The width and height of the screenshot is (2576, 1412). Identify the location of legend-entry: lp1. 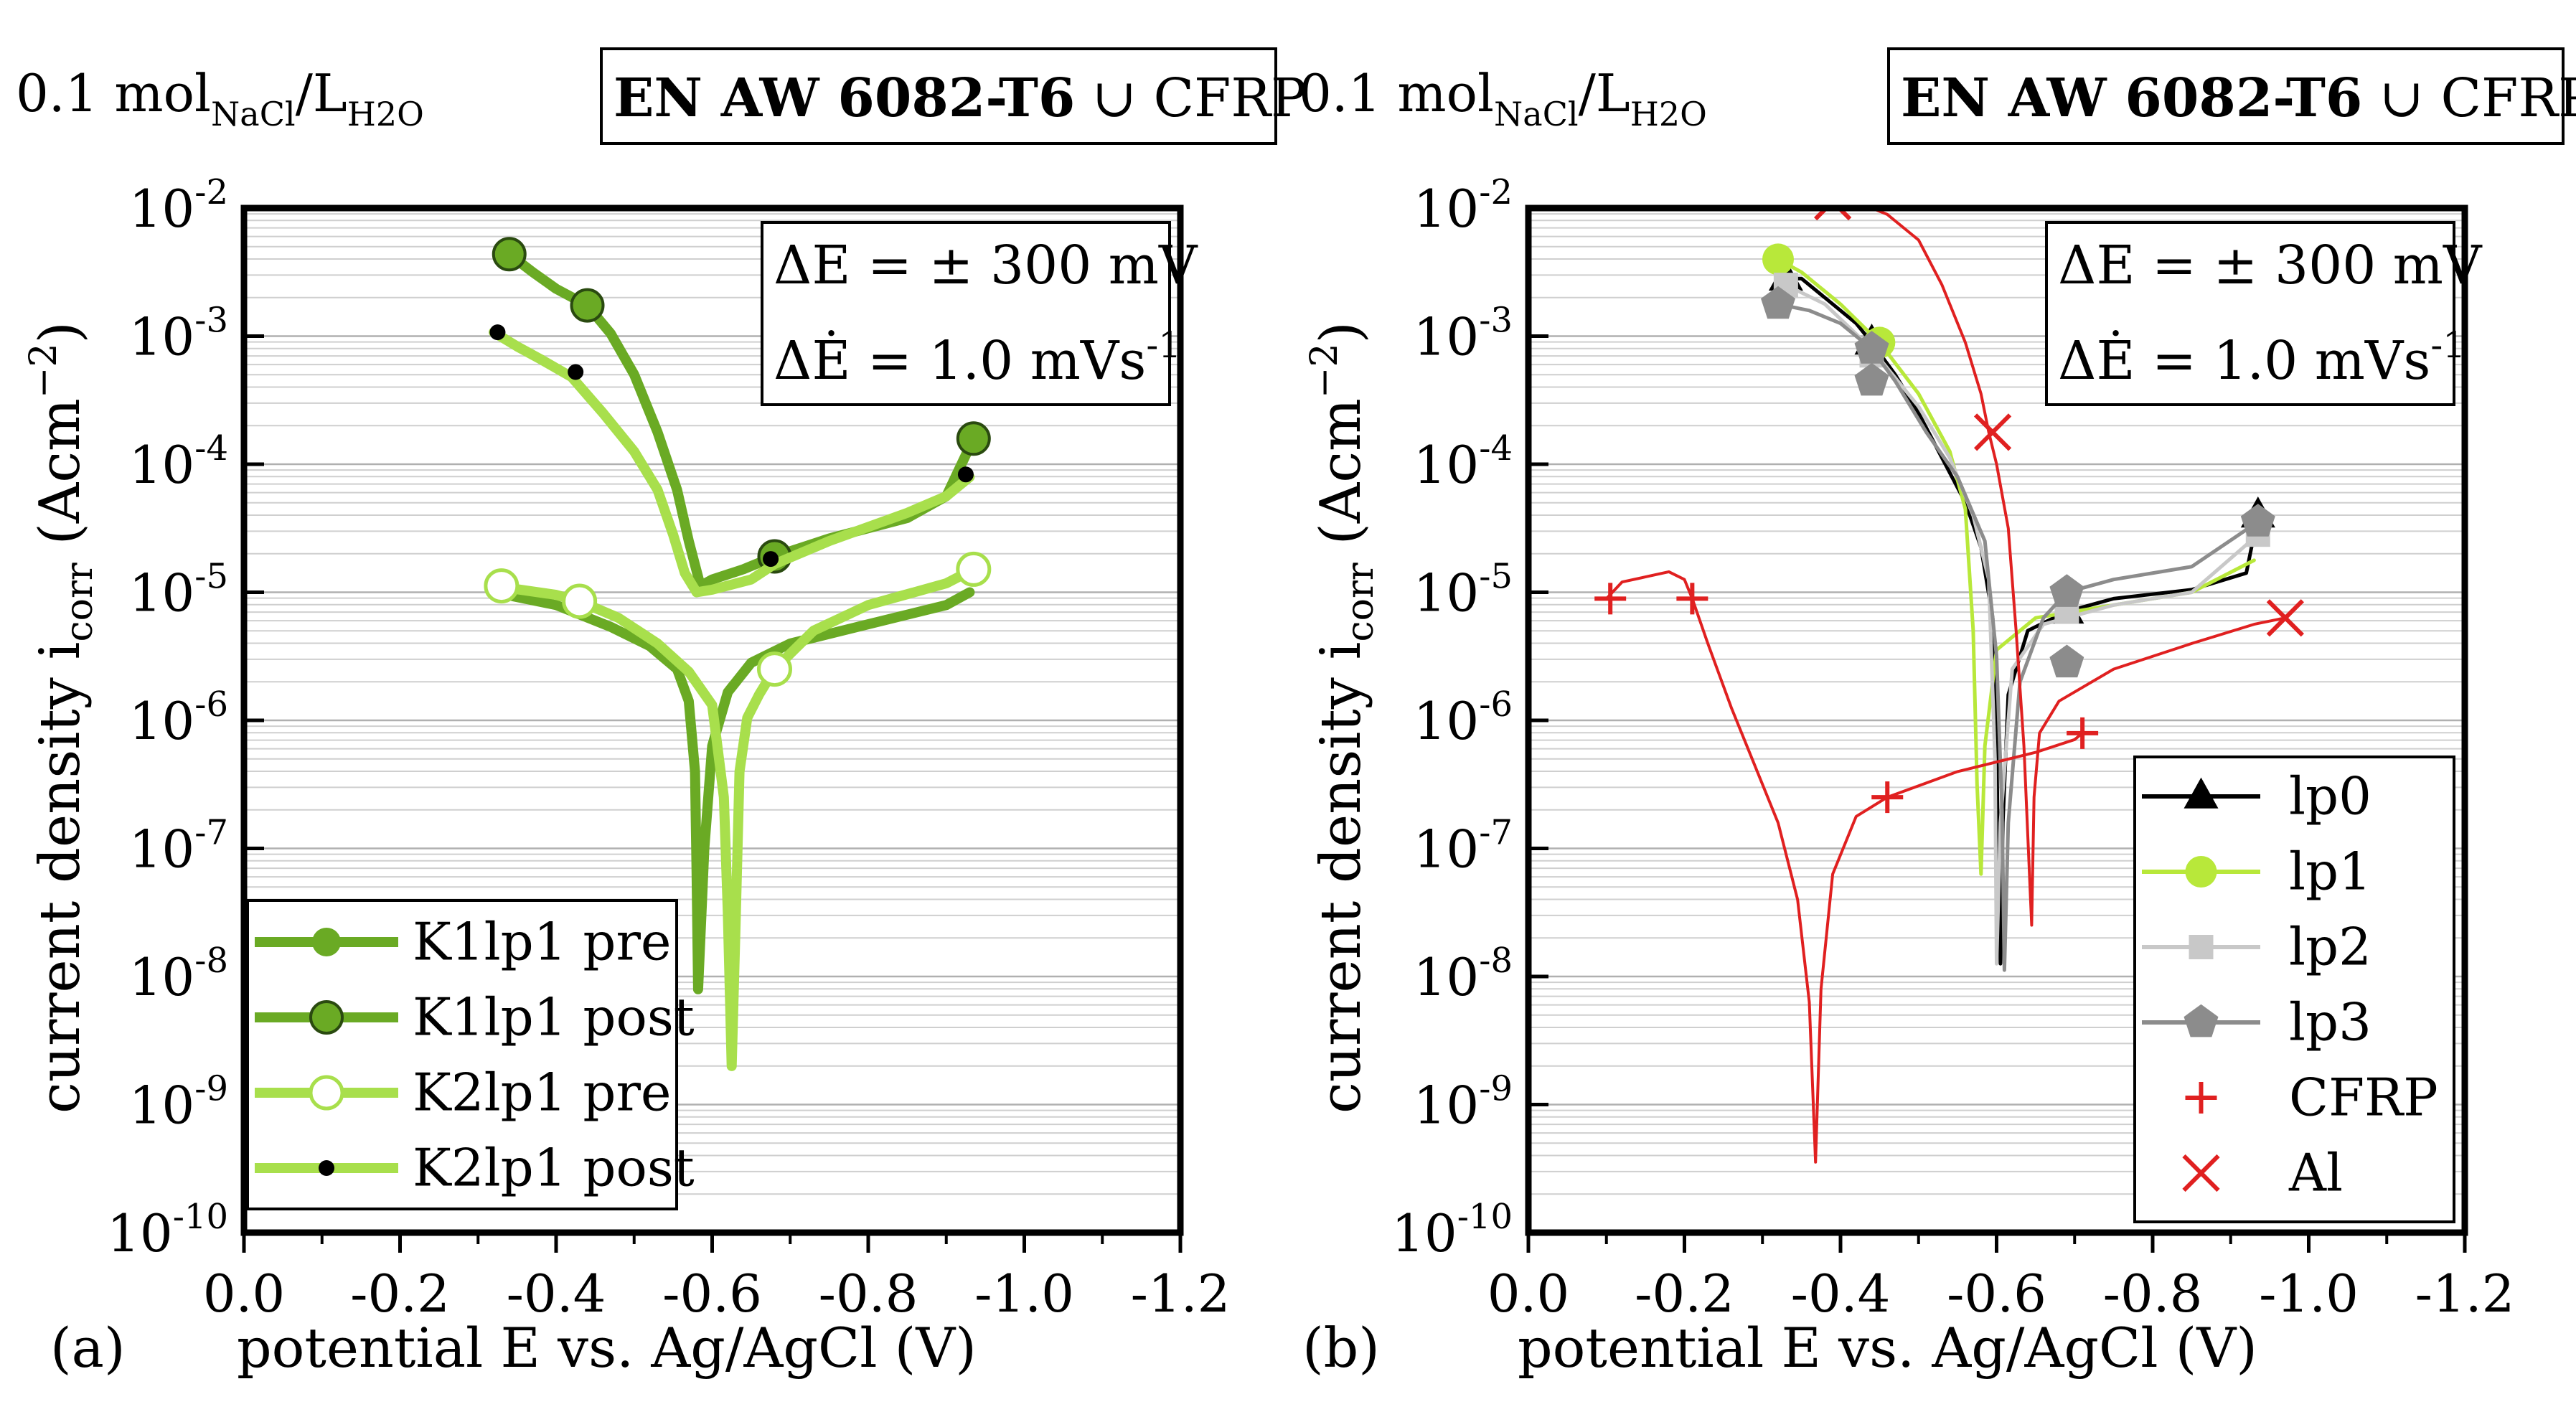
(2256, 871).